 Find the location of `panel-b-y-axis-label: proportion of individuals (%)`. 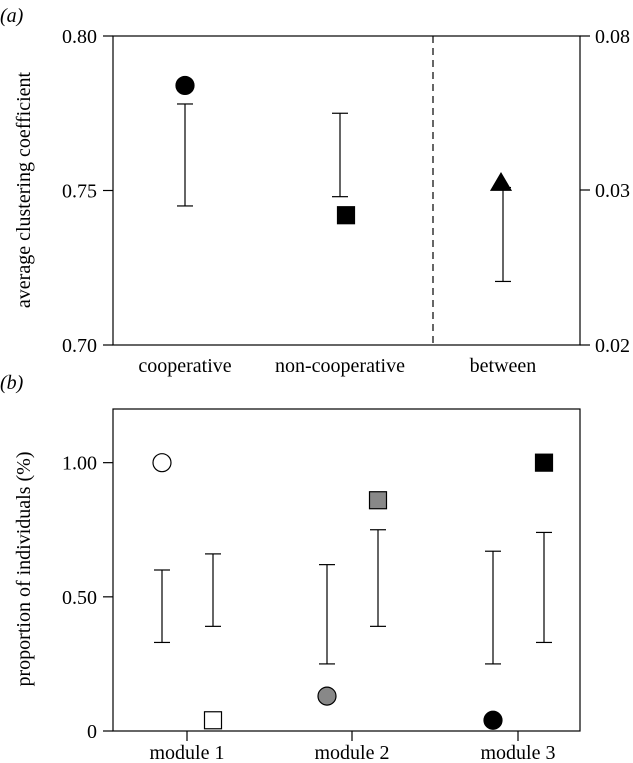

panel-b-y-axis-label: proportion of individuals (%) is located at coordinates (24, 569).